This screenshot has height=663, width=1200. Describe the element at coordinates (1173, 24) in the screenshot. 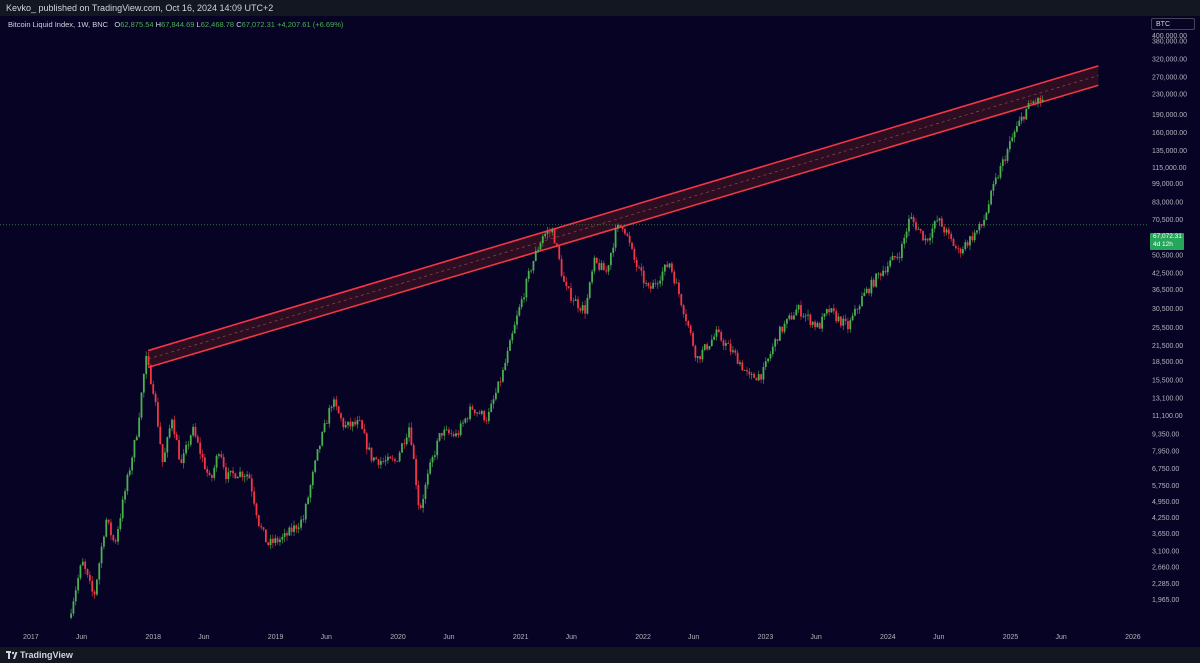

I see `symbol-selector: BTC` at that location.